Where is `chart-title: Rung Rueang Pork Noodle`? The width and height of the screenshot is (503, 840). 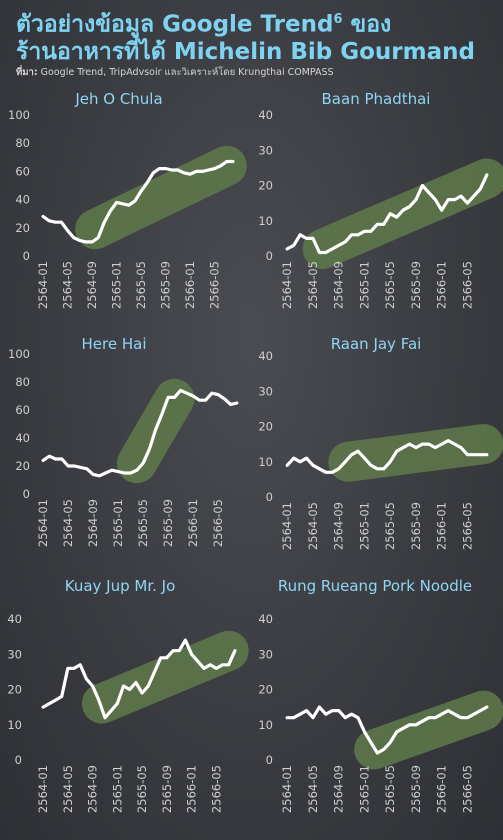 chart-title: Rung Rueang Pork Noodle is located at coordinates (375, 586).